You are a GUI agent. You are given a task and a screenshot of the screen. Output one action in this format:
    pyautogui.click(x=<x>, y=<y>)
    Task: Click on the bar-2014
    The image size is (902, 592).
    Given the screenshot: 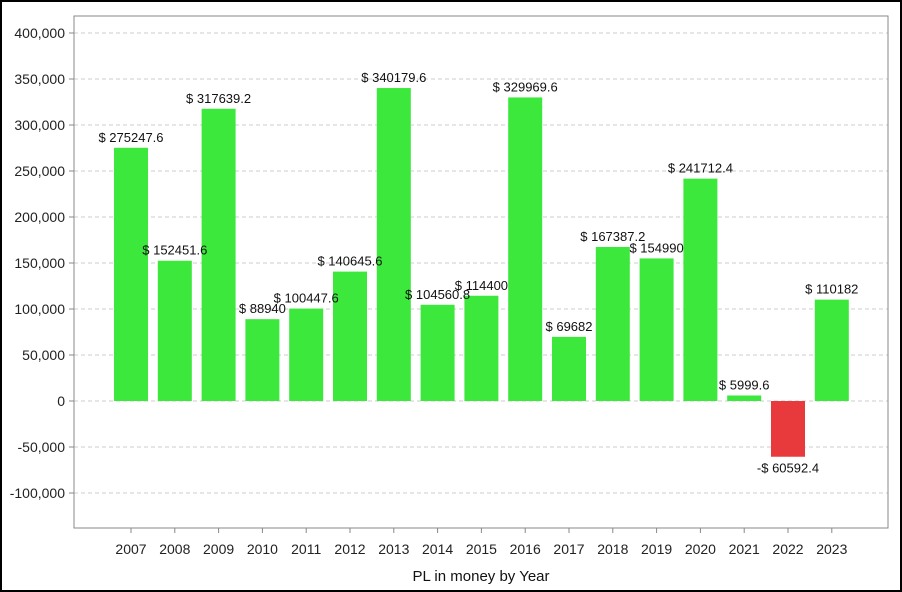 What is the action you would take?
    pyautogui.click(x=437, y=352)
    